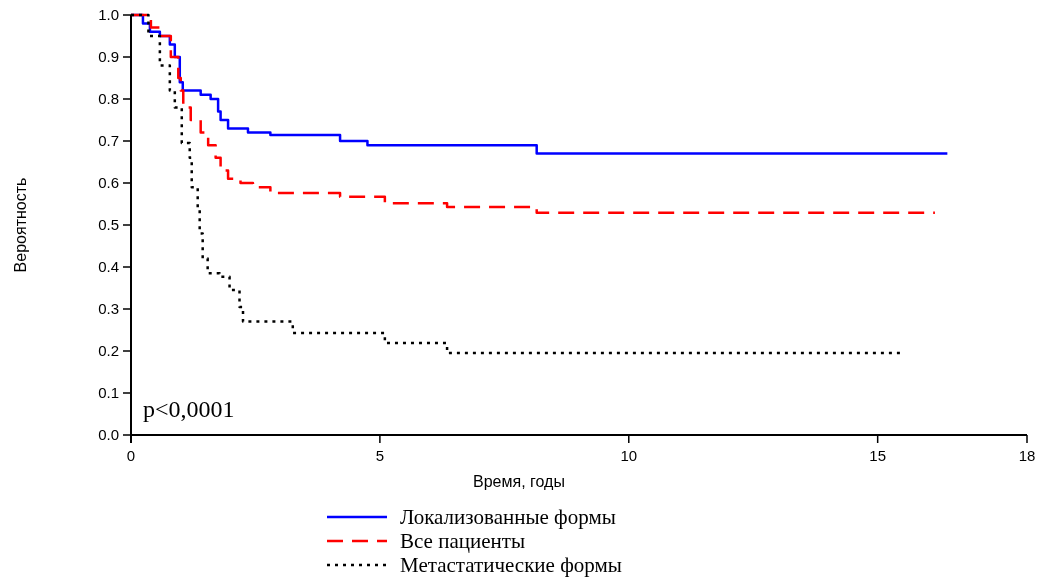  What do you see at coordinates (20, 225) in the screenshot?
I see `y-axis-title: Вероятность` at bounding box center [20, 225].